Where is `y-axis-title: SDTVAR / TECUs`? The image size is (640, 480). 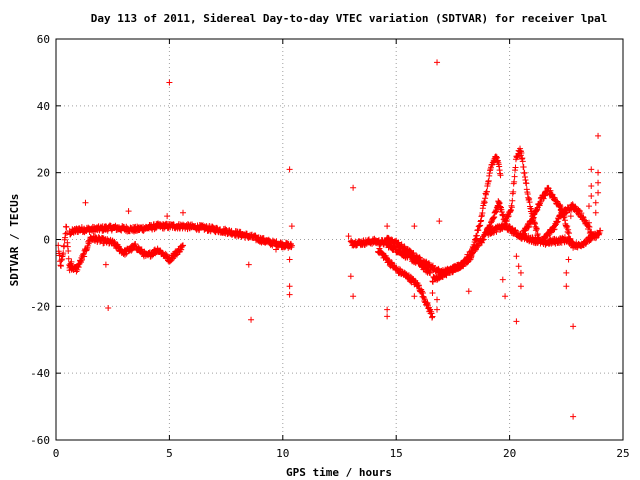
y-axis-title: SDTVAR / TECUs is located at coordinates (14, 240).